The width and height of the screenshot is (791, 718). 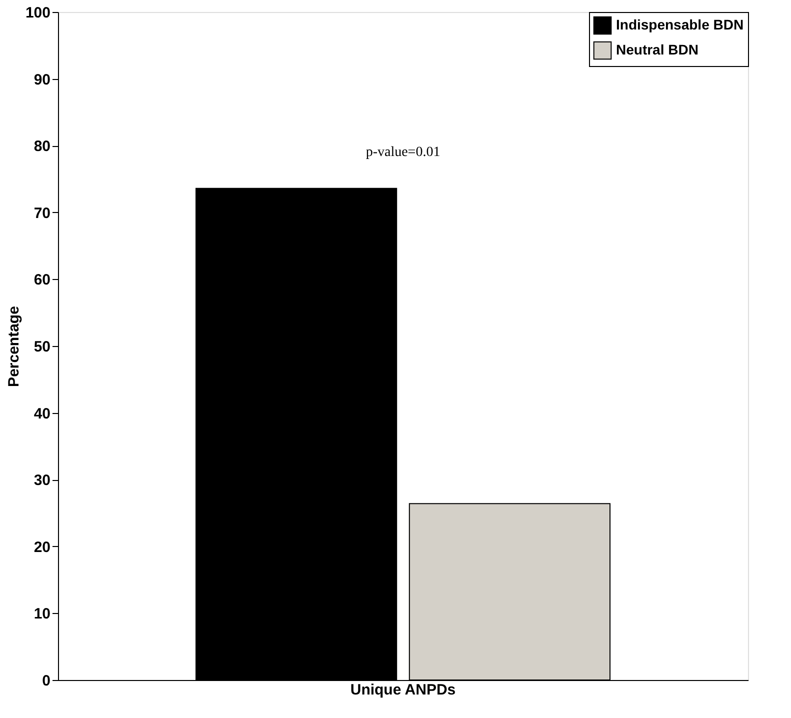 I want to click on y-tick-label: 30, so click(x=42, y=481).